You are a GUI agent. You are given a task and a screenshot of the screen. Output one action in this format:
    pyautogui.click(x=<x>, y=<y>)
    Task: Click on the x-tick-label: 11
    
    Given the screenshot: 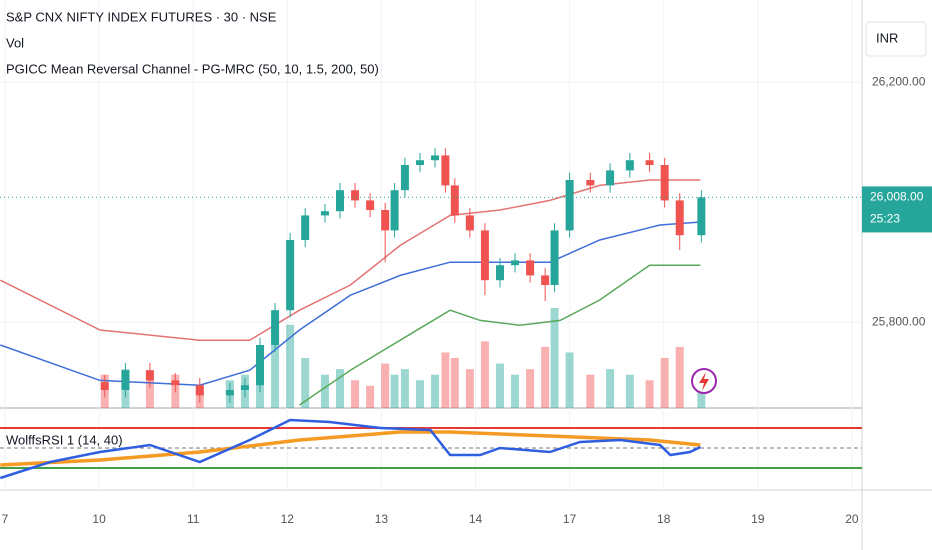 What is the action you would take?
    pyautogui.click(x=193, y=519)
    